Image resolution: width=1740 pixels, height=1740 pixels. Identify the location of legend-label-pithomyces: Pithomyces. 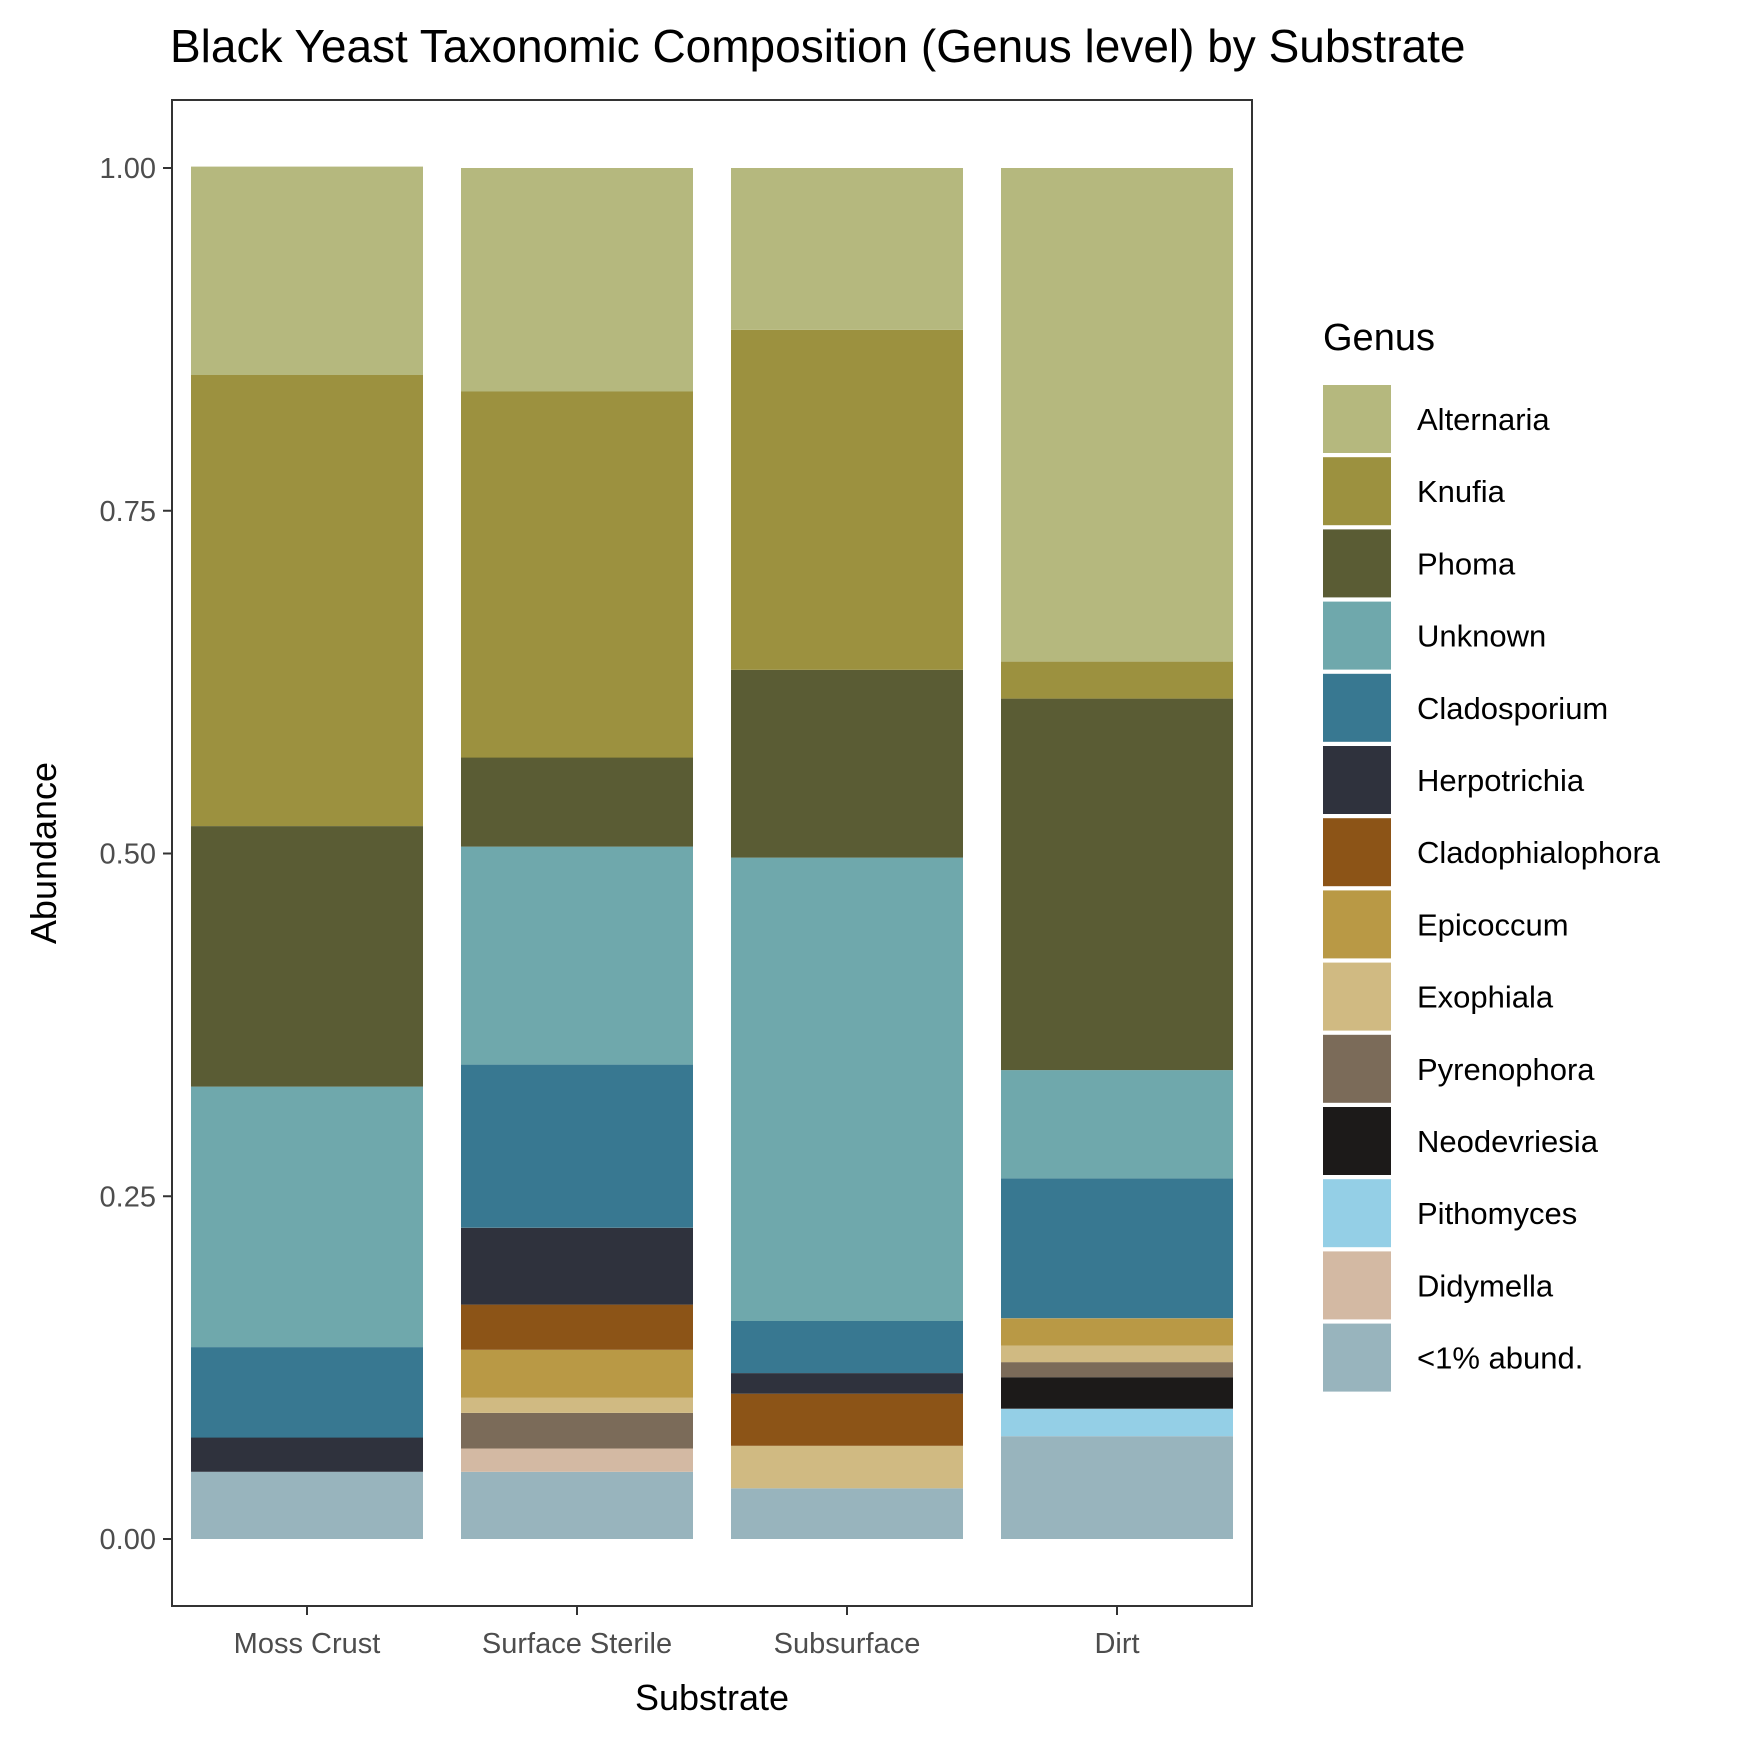
(1497, 1213).